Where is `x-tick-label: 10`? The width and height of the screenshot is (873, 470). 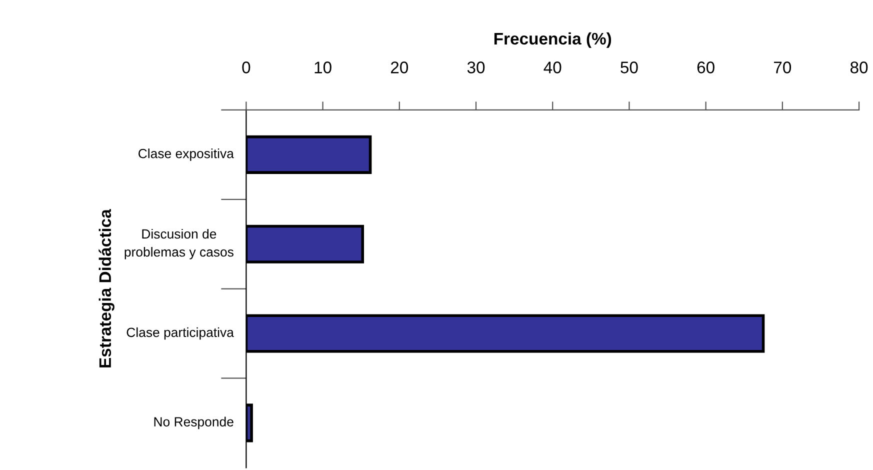
x-tick-label: 10 is located at coordinates (323, 68).